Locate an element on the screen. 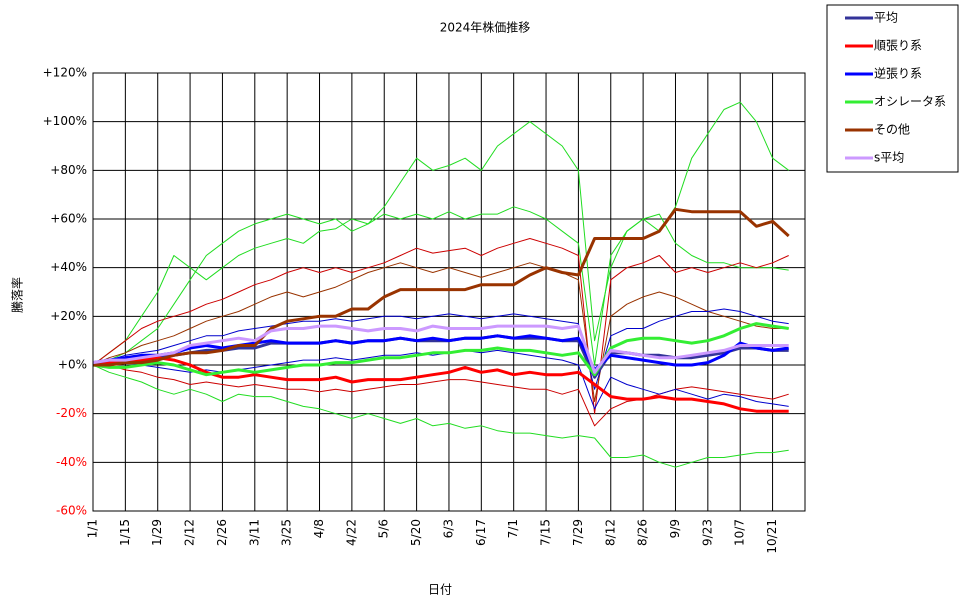 This screenshot has height=604, width=970. x-tick-label: 5/6 is located at coordinates (384, 528).